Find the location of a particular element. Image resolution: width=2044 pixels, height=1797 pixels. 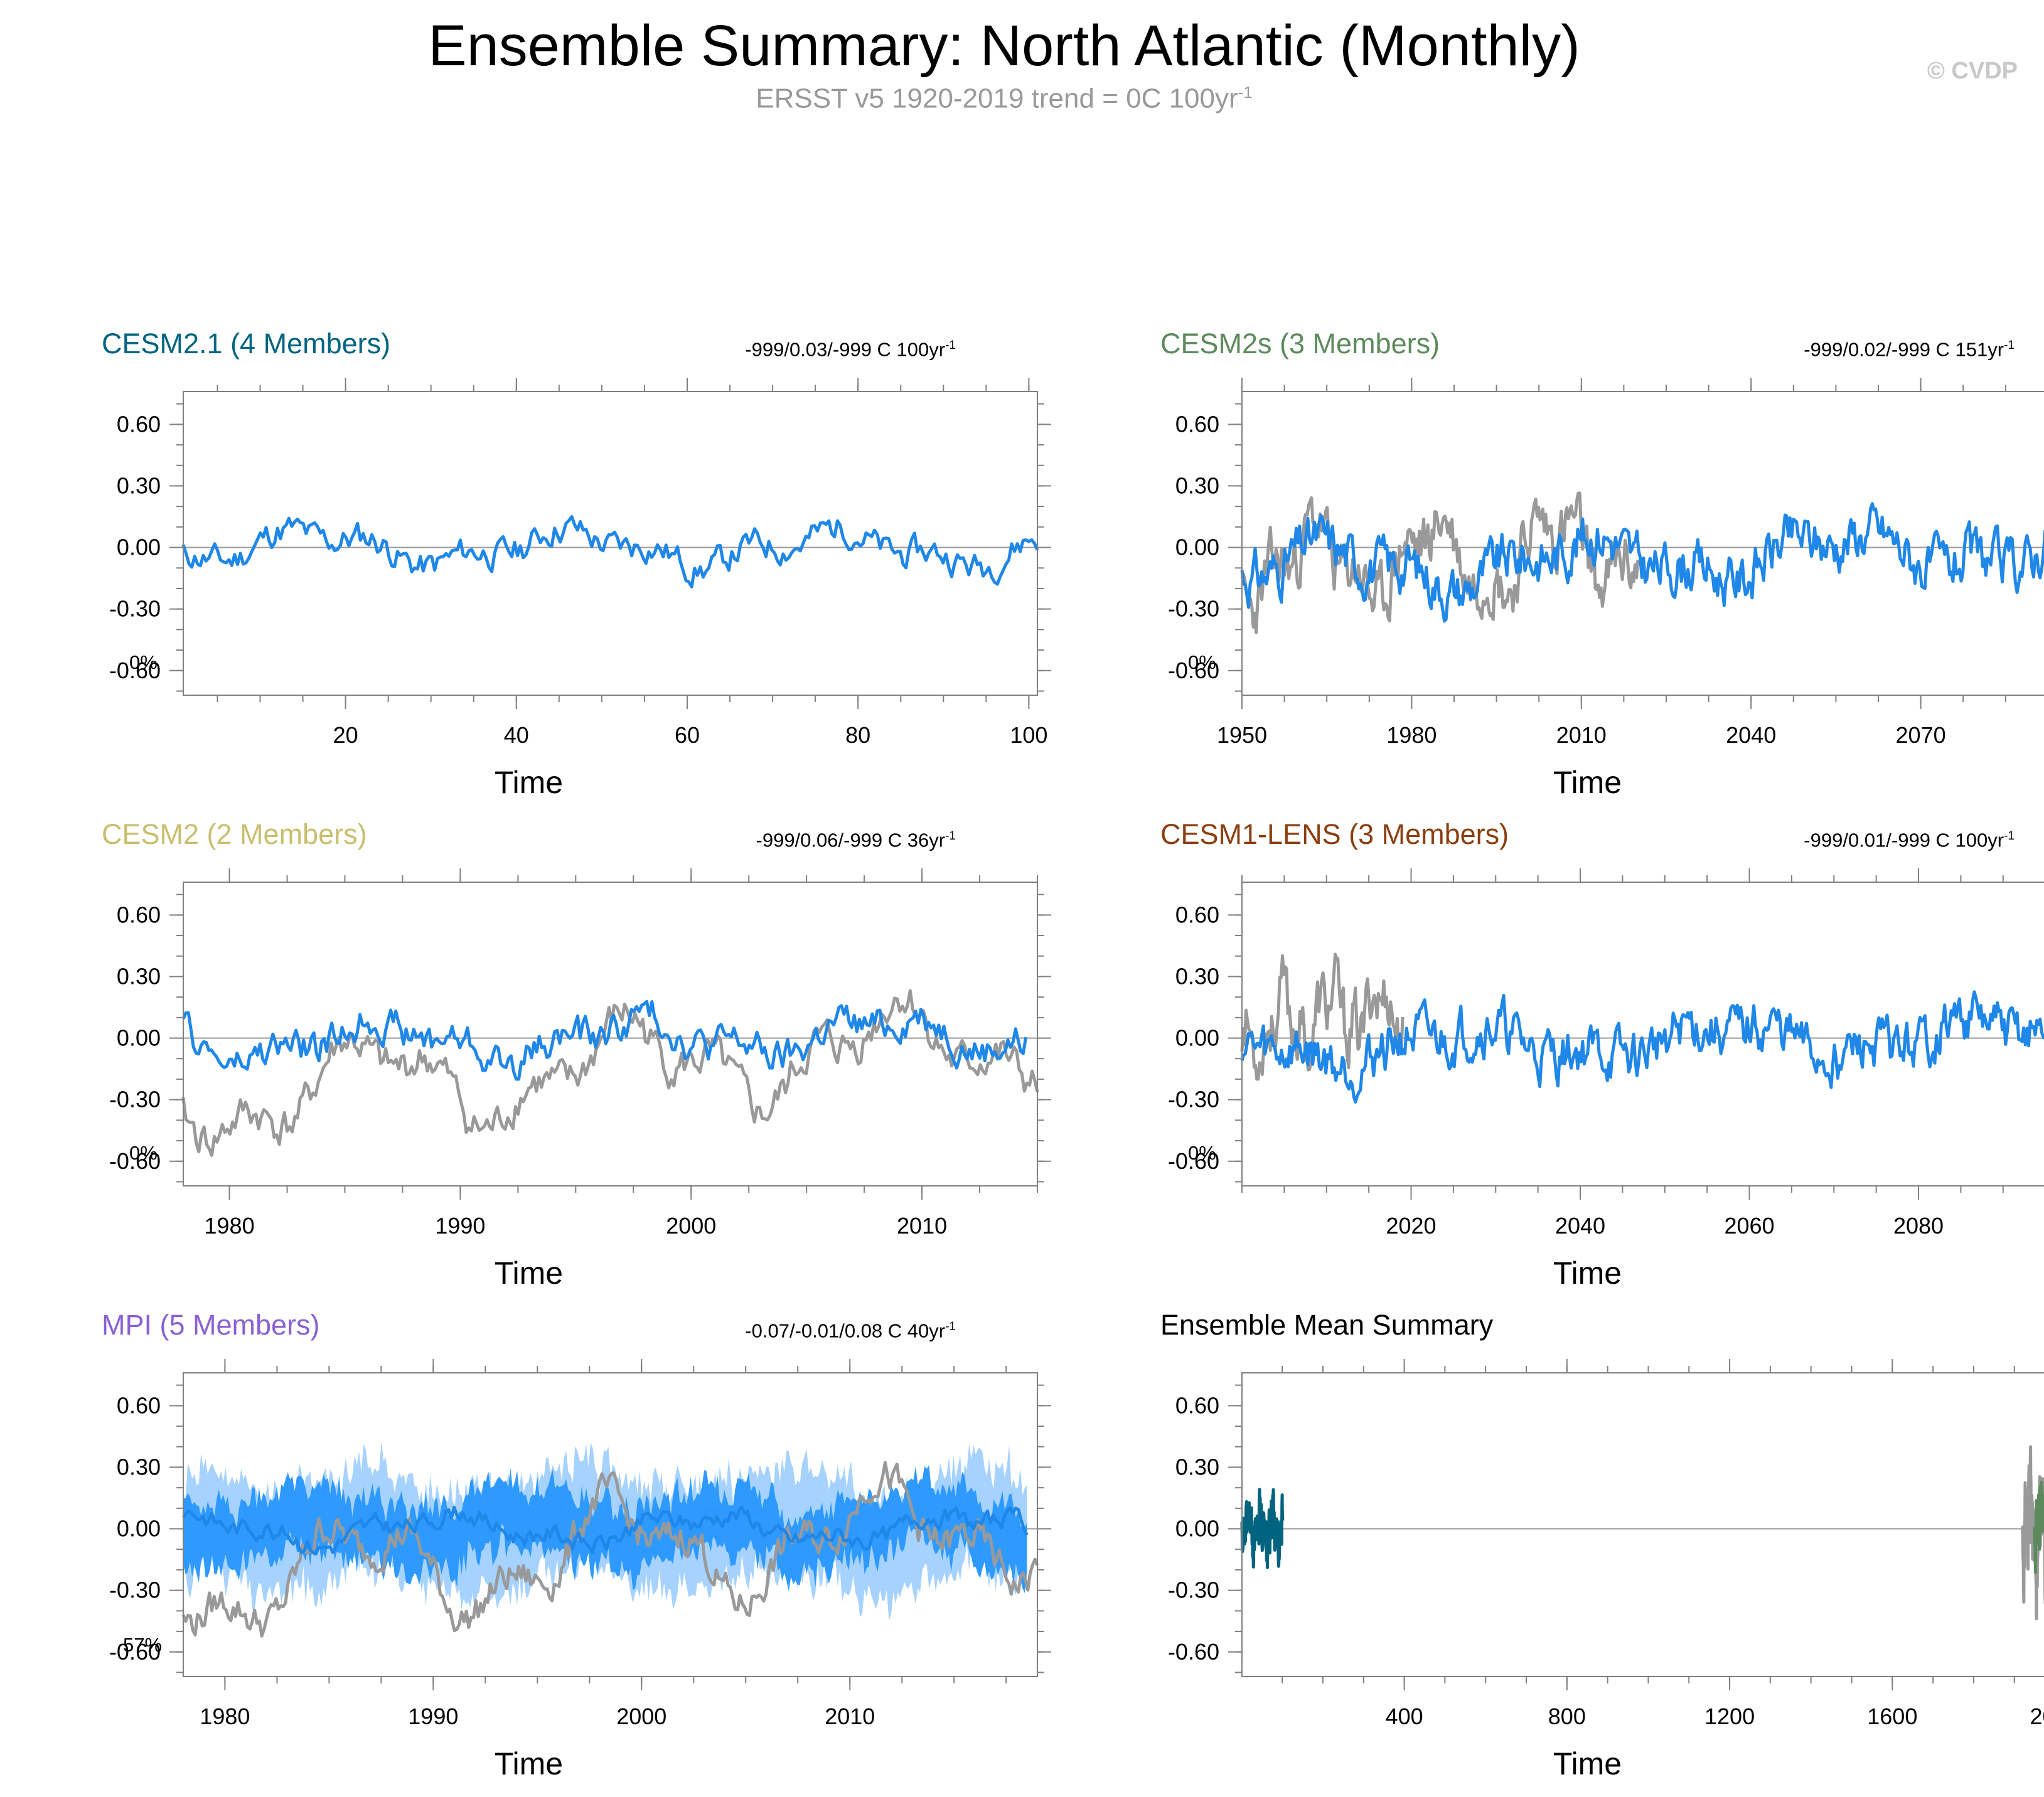

x-tick-label: 20 is located at coordinates (346, 735).